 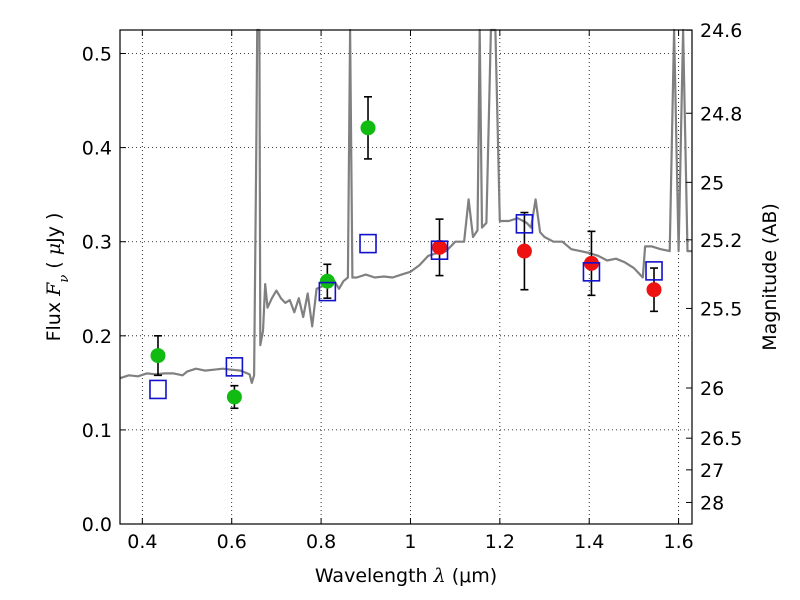 I want to click on y-tick-label: 0.5, so click(x=97, y=55).